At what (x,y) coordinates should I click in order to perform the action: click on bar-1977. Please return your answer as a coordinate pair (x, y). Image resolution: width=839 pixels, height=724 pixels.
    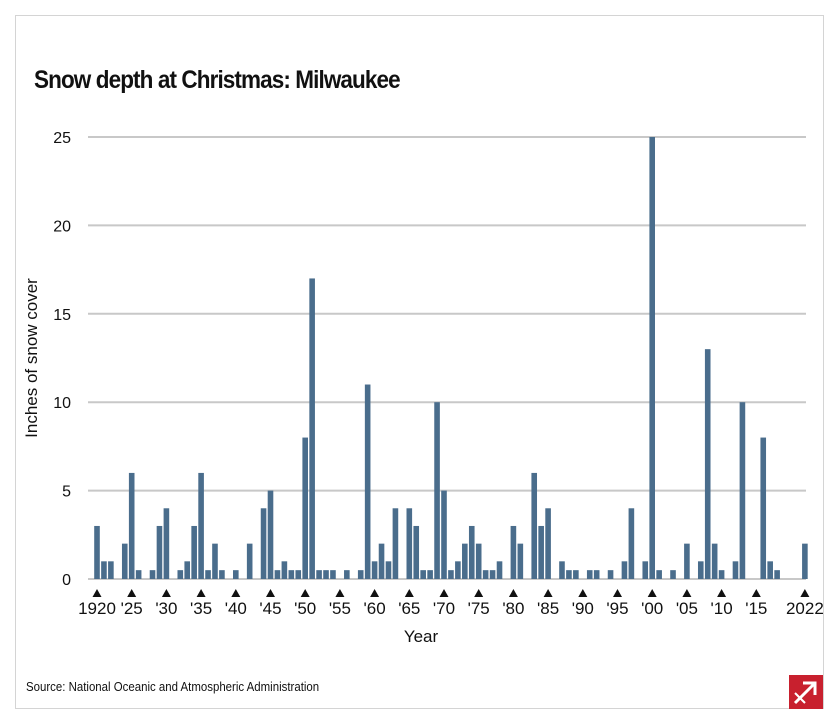
    Looking at the image, I should click on (492, 574).